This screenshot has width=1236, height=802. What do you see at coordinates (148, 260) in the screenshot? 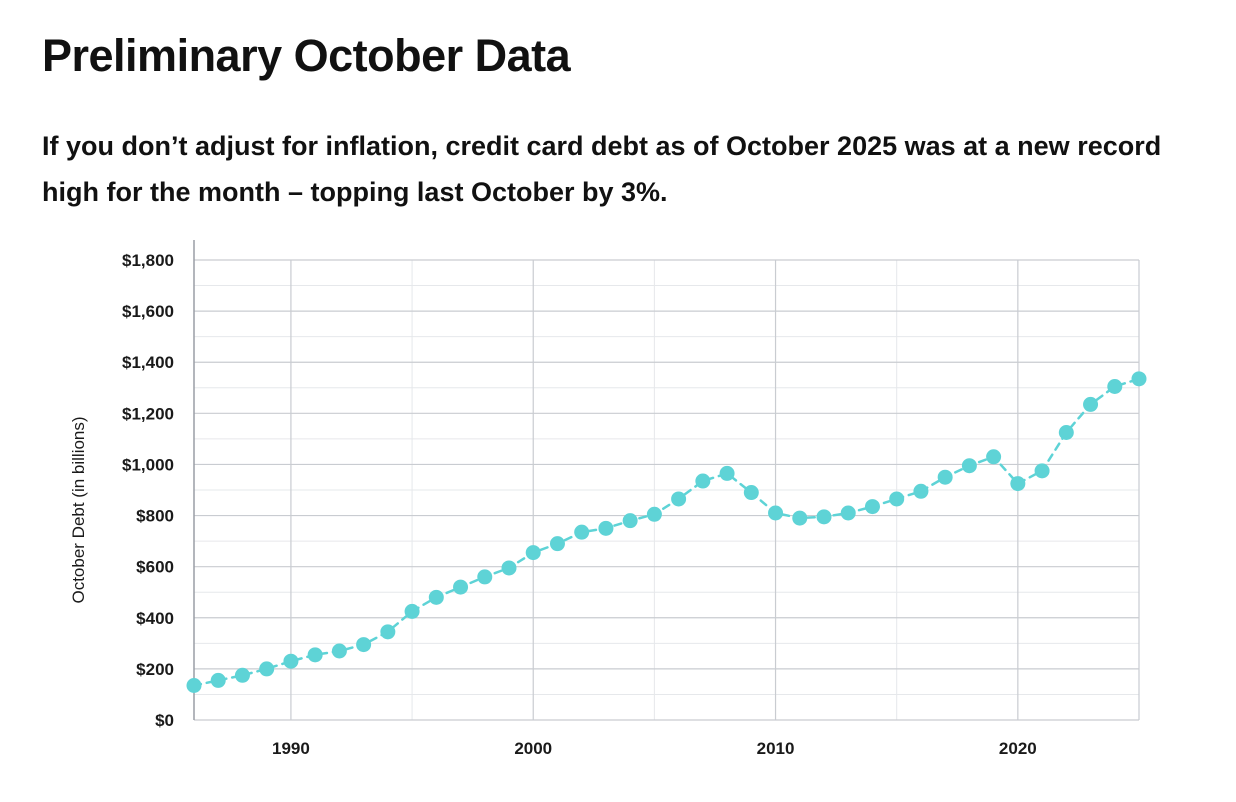
I see `y-tick-label: $1,800` at bounding box center [148, 260].